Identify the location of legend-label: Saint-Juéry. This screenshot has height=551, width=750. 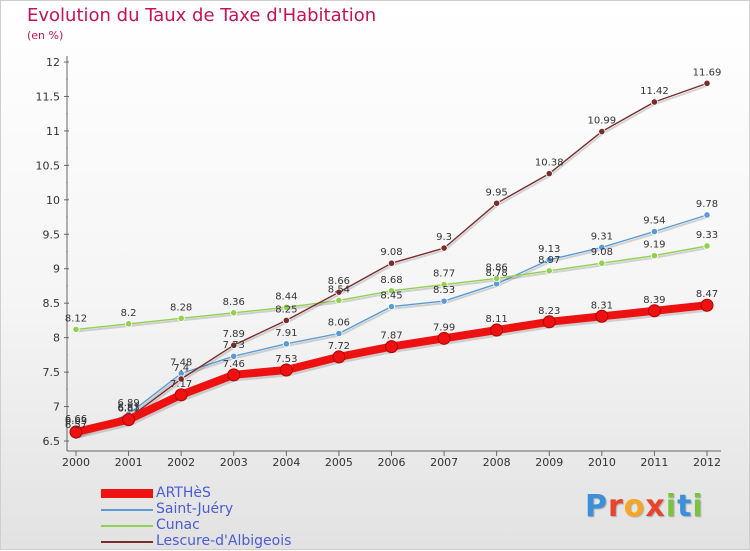
(195, 509).